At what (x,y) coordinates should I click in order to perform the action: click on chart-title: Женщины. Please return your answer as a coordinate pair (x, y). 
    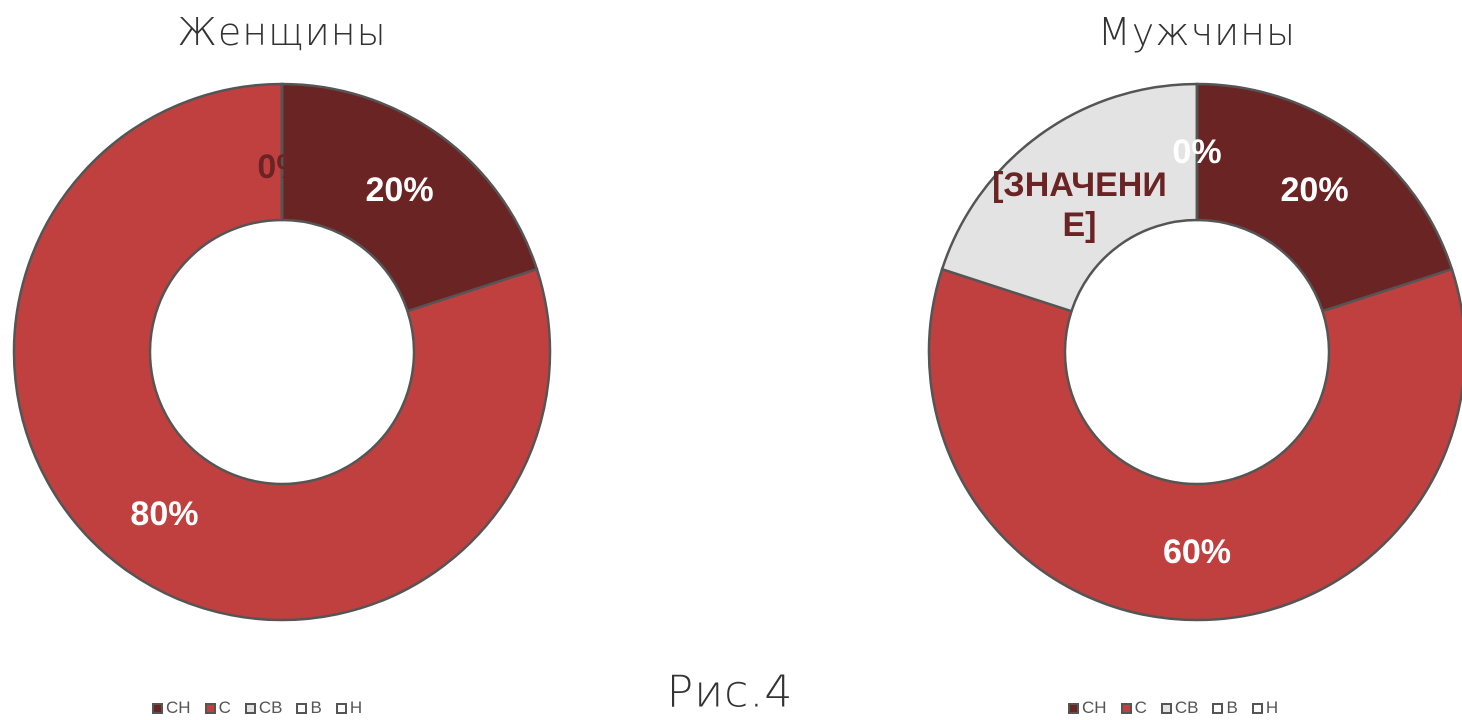
    Looking at the image, I should click on (282, 32).